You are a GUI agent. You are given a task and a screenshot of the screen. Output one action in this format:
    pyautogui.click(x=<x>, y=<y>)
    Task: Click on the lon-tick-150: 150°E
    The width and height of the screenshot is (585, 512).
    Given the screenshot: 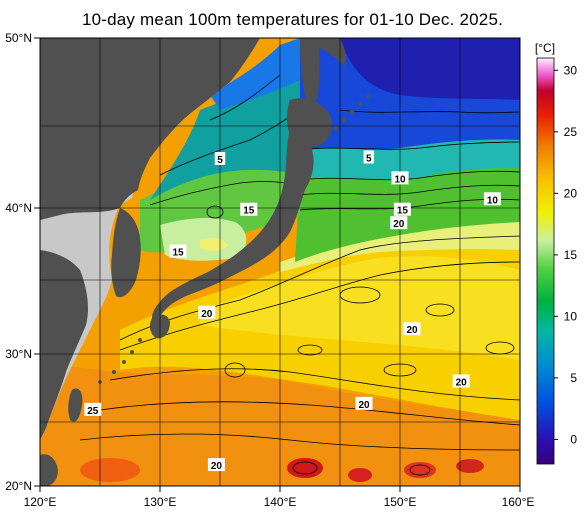 What is the action you would take?
    pyautogui.click(x=400, y=502)
    